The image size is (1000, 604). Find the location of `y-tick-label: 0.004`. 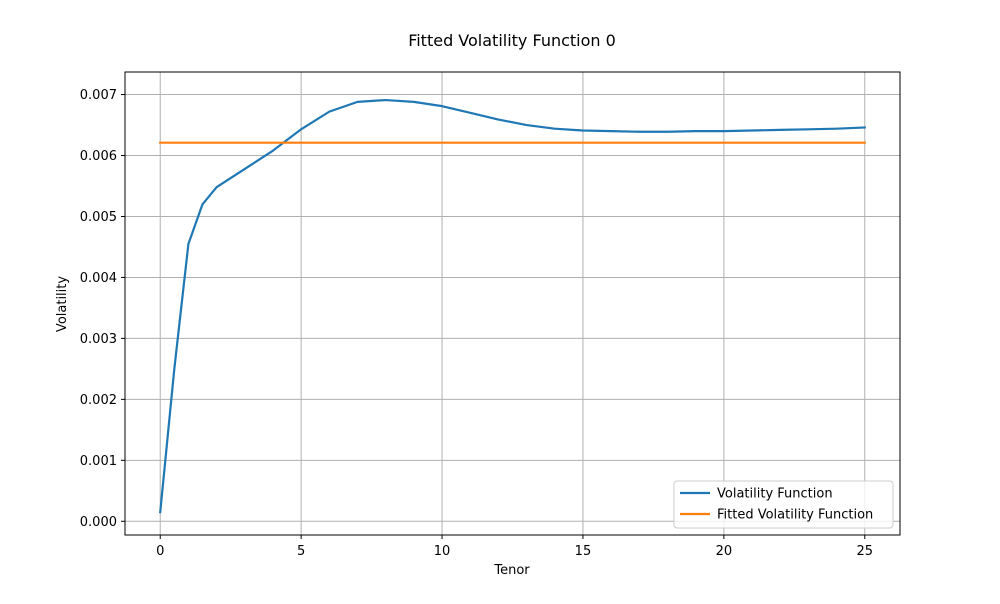

y-tick-label: 0.004 is located at coordinates (98, 278).